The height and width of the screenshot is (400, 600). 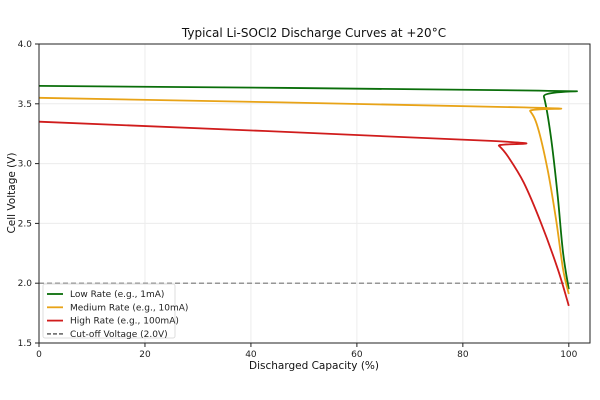 What do you see at coordinates (39, 355) in the screenshot?
I see `x-tick-label: 0` at bounding box center [39, 355].